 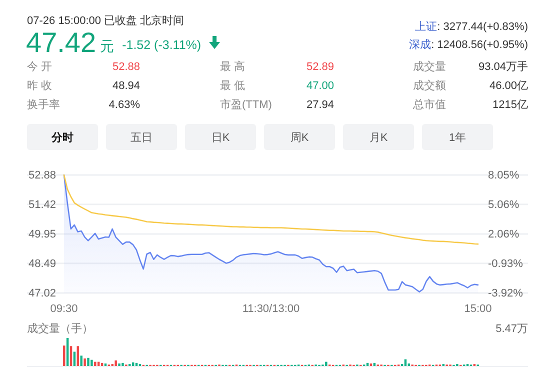 What do you see at coordinates (429, 104) in the screenshot?
I see `text: 总市值` at bounding box center [429, 104].